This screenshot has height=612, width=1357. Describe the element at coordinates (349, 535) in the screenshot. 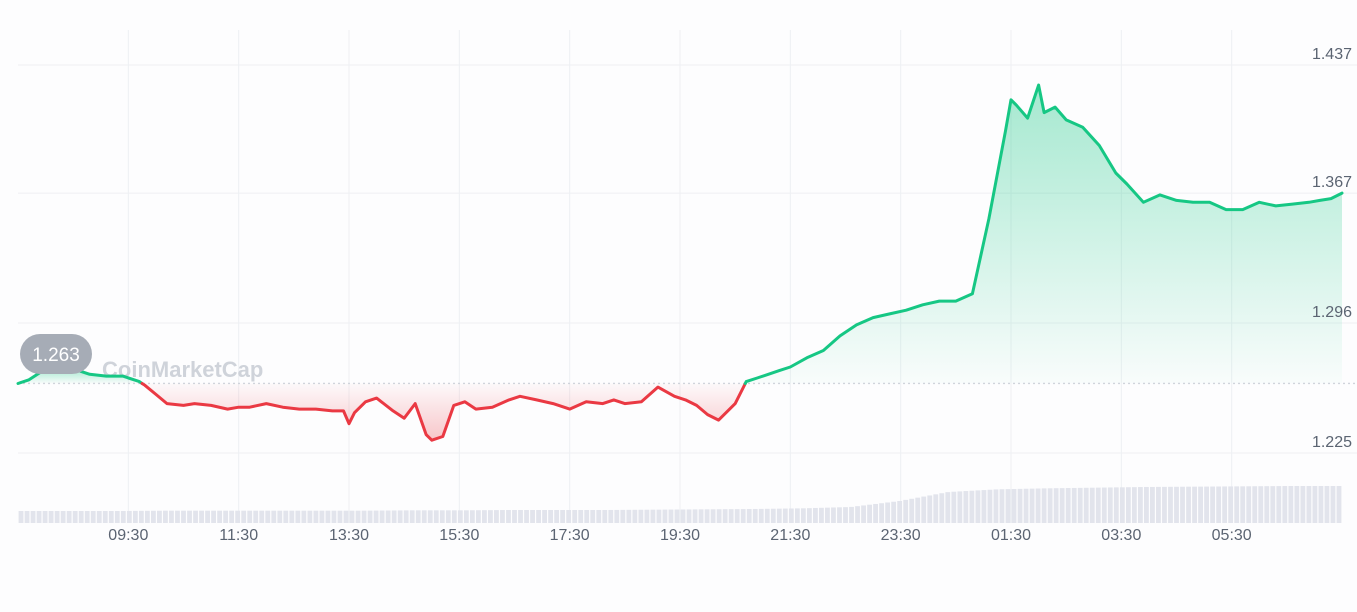

I see `x-tick-label: 13:30` at that location.